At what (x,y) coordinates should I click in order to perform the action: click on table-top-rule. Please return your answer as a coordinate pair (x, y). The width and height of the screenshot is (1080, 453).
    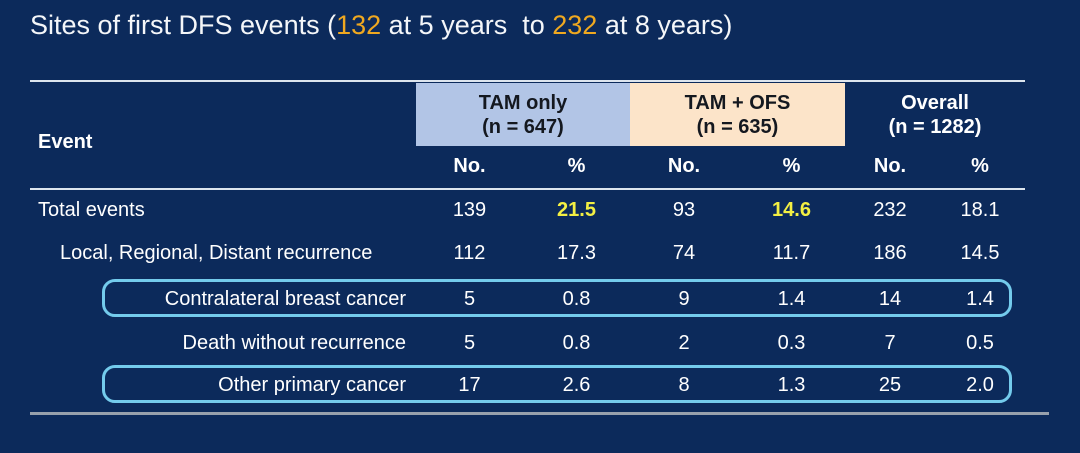
    Looking at the image, I should click on (527, 81).